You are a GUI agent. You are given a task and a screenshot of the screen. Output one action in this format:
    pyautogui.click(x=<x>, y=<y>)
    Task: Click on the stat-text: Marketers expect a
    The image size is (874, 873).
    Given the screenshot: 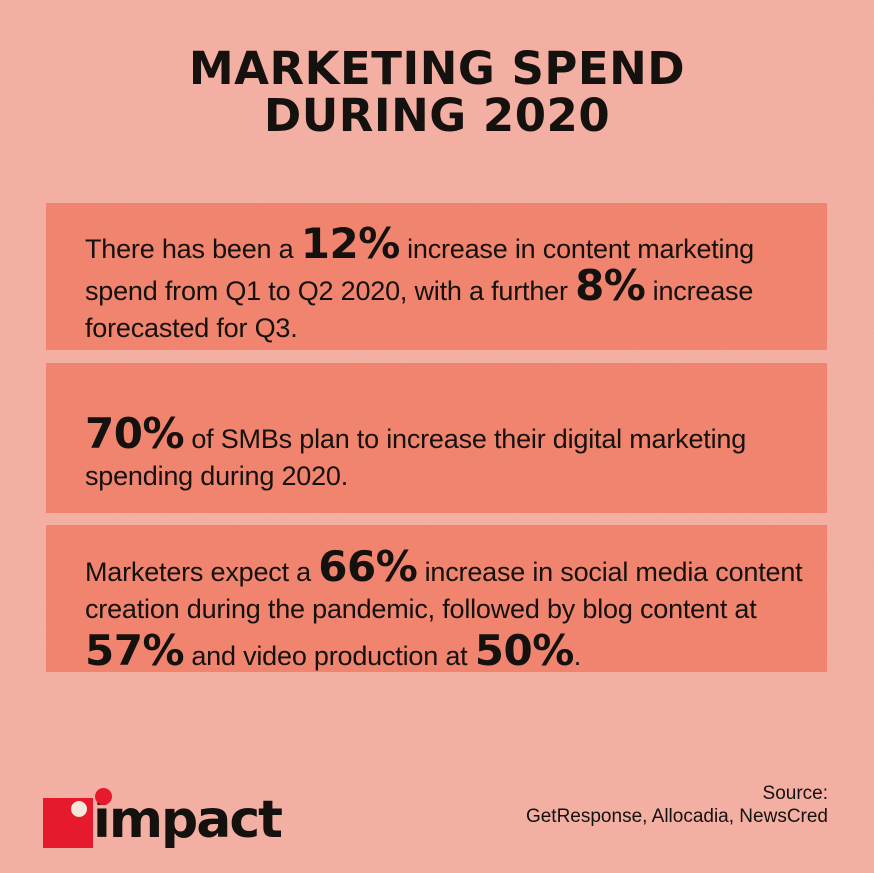 What is the action you would take?
    pyautogui.click(x=202, y=572)
    